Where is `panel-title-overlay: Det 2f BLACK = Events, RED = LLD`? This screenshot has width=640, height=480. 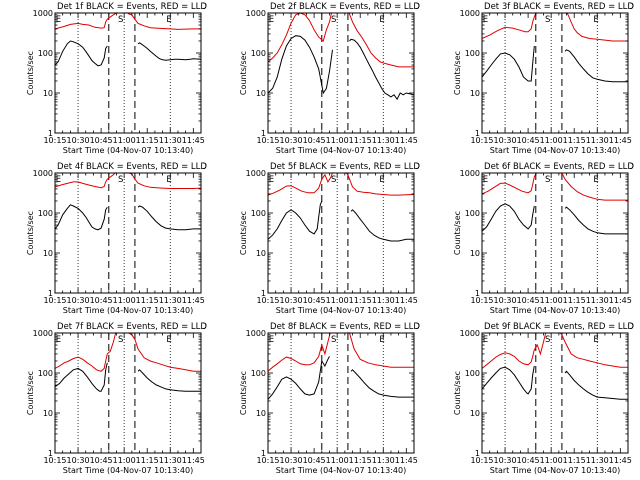
panel-title-overlay: Det 2f BLACK = Events, RED = LLD is located at coordinates (345, 7).